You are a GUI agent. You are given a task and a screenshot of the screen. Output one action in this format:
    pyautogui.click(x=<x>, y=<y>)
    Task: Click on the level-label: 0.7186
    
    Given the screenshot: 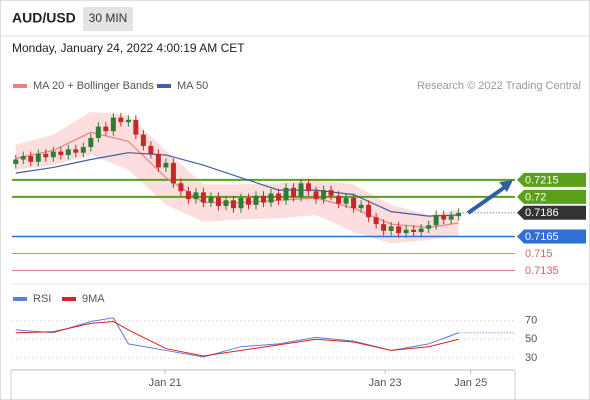 What is the action you would take?
    pyautogui.click(x=542, y=213)
    